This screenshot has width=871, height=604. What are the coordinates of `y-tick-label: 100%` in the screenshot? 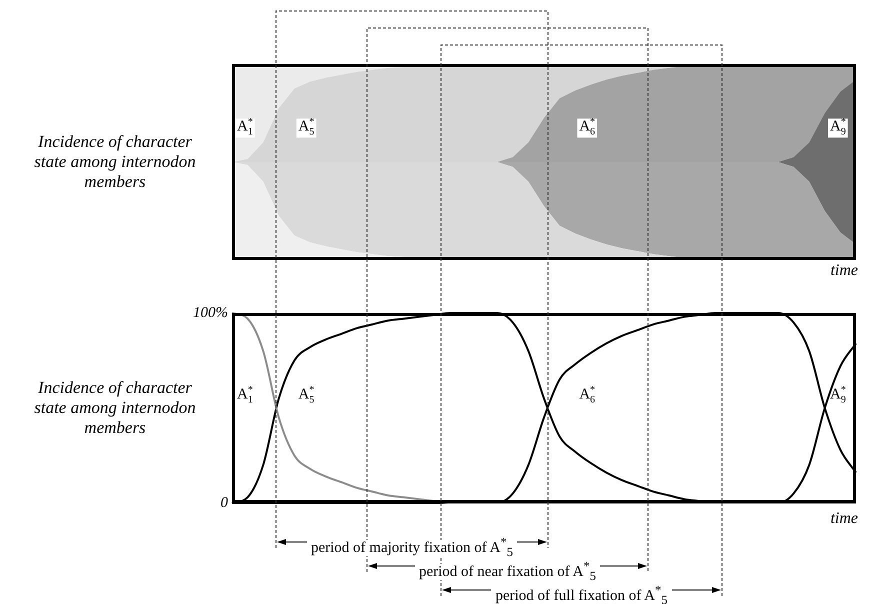 It's located at (210, 312).